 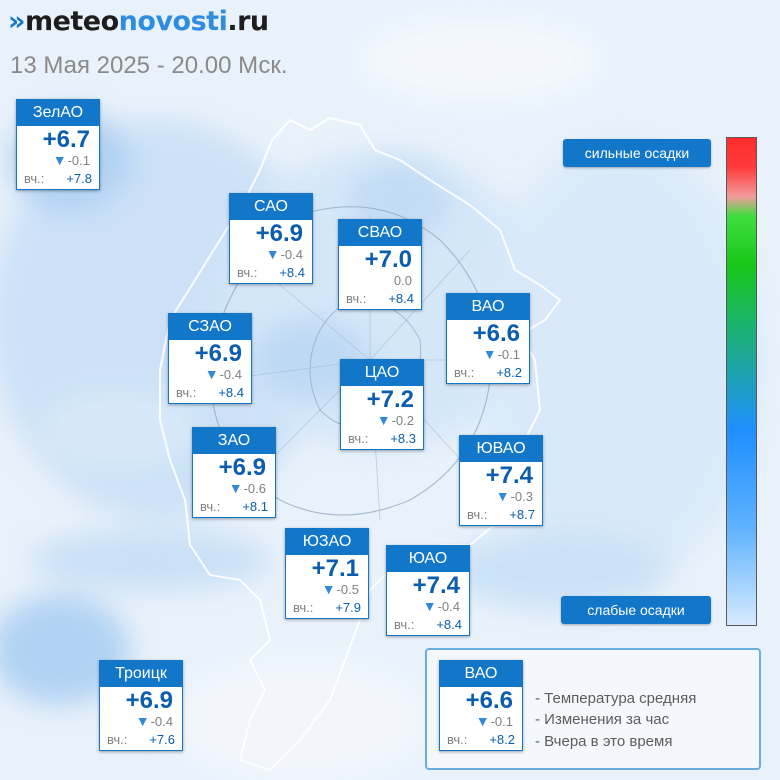 What do you see at coordinates (509, 475) in the screenshot?
I see `temperature-value: +7.4` at bounding box center [509, 475].